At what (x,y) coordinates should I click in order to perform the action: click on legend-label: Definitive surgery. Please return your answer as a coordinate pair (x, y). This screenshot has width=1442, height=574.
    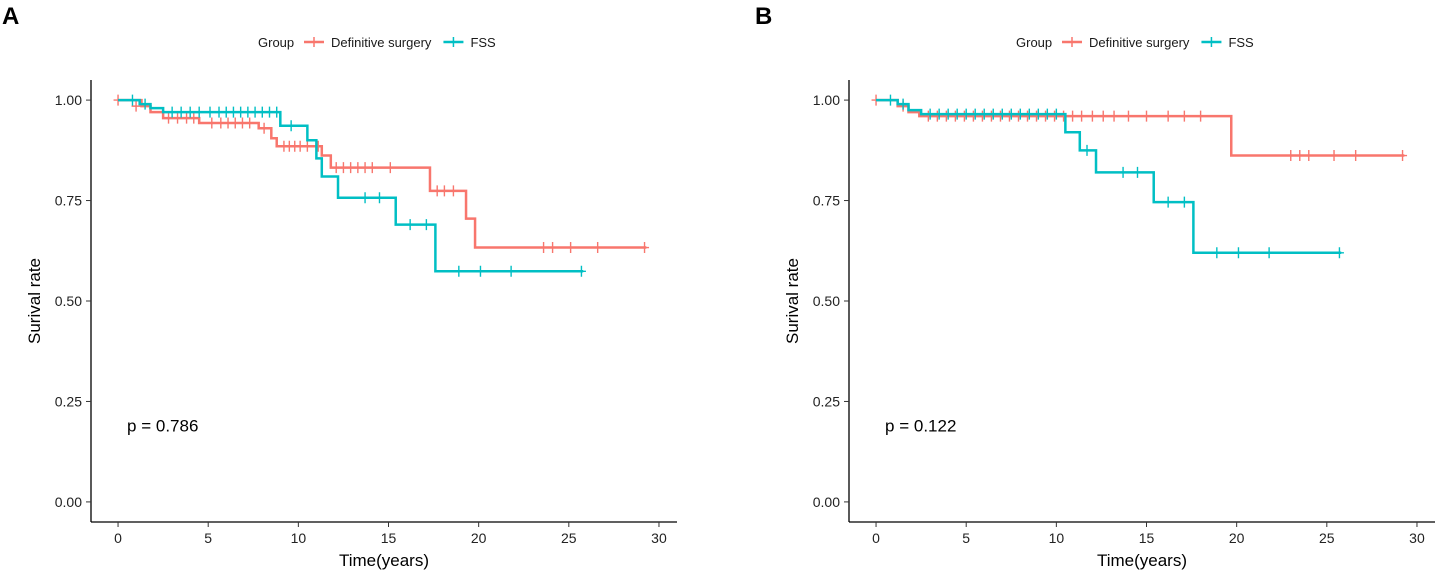
    Looking at the image, I should click on (1139, 42).